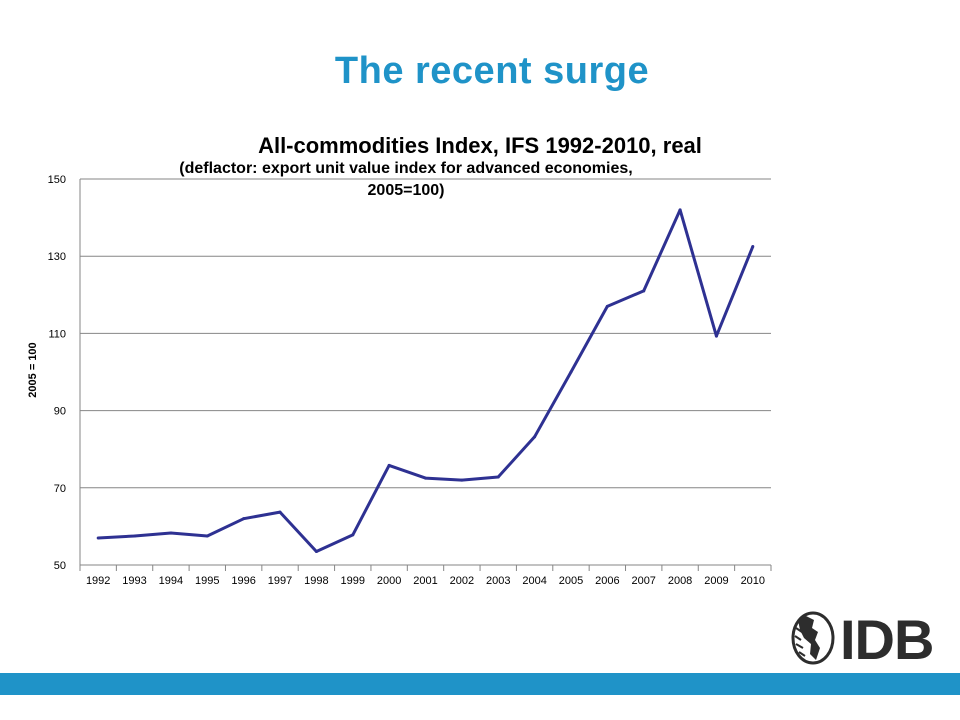  Describe the element at coordinates (134, 581) in the screenshot. I see `x-tick-label: 1993` at that location.